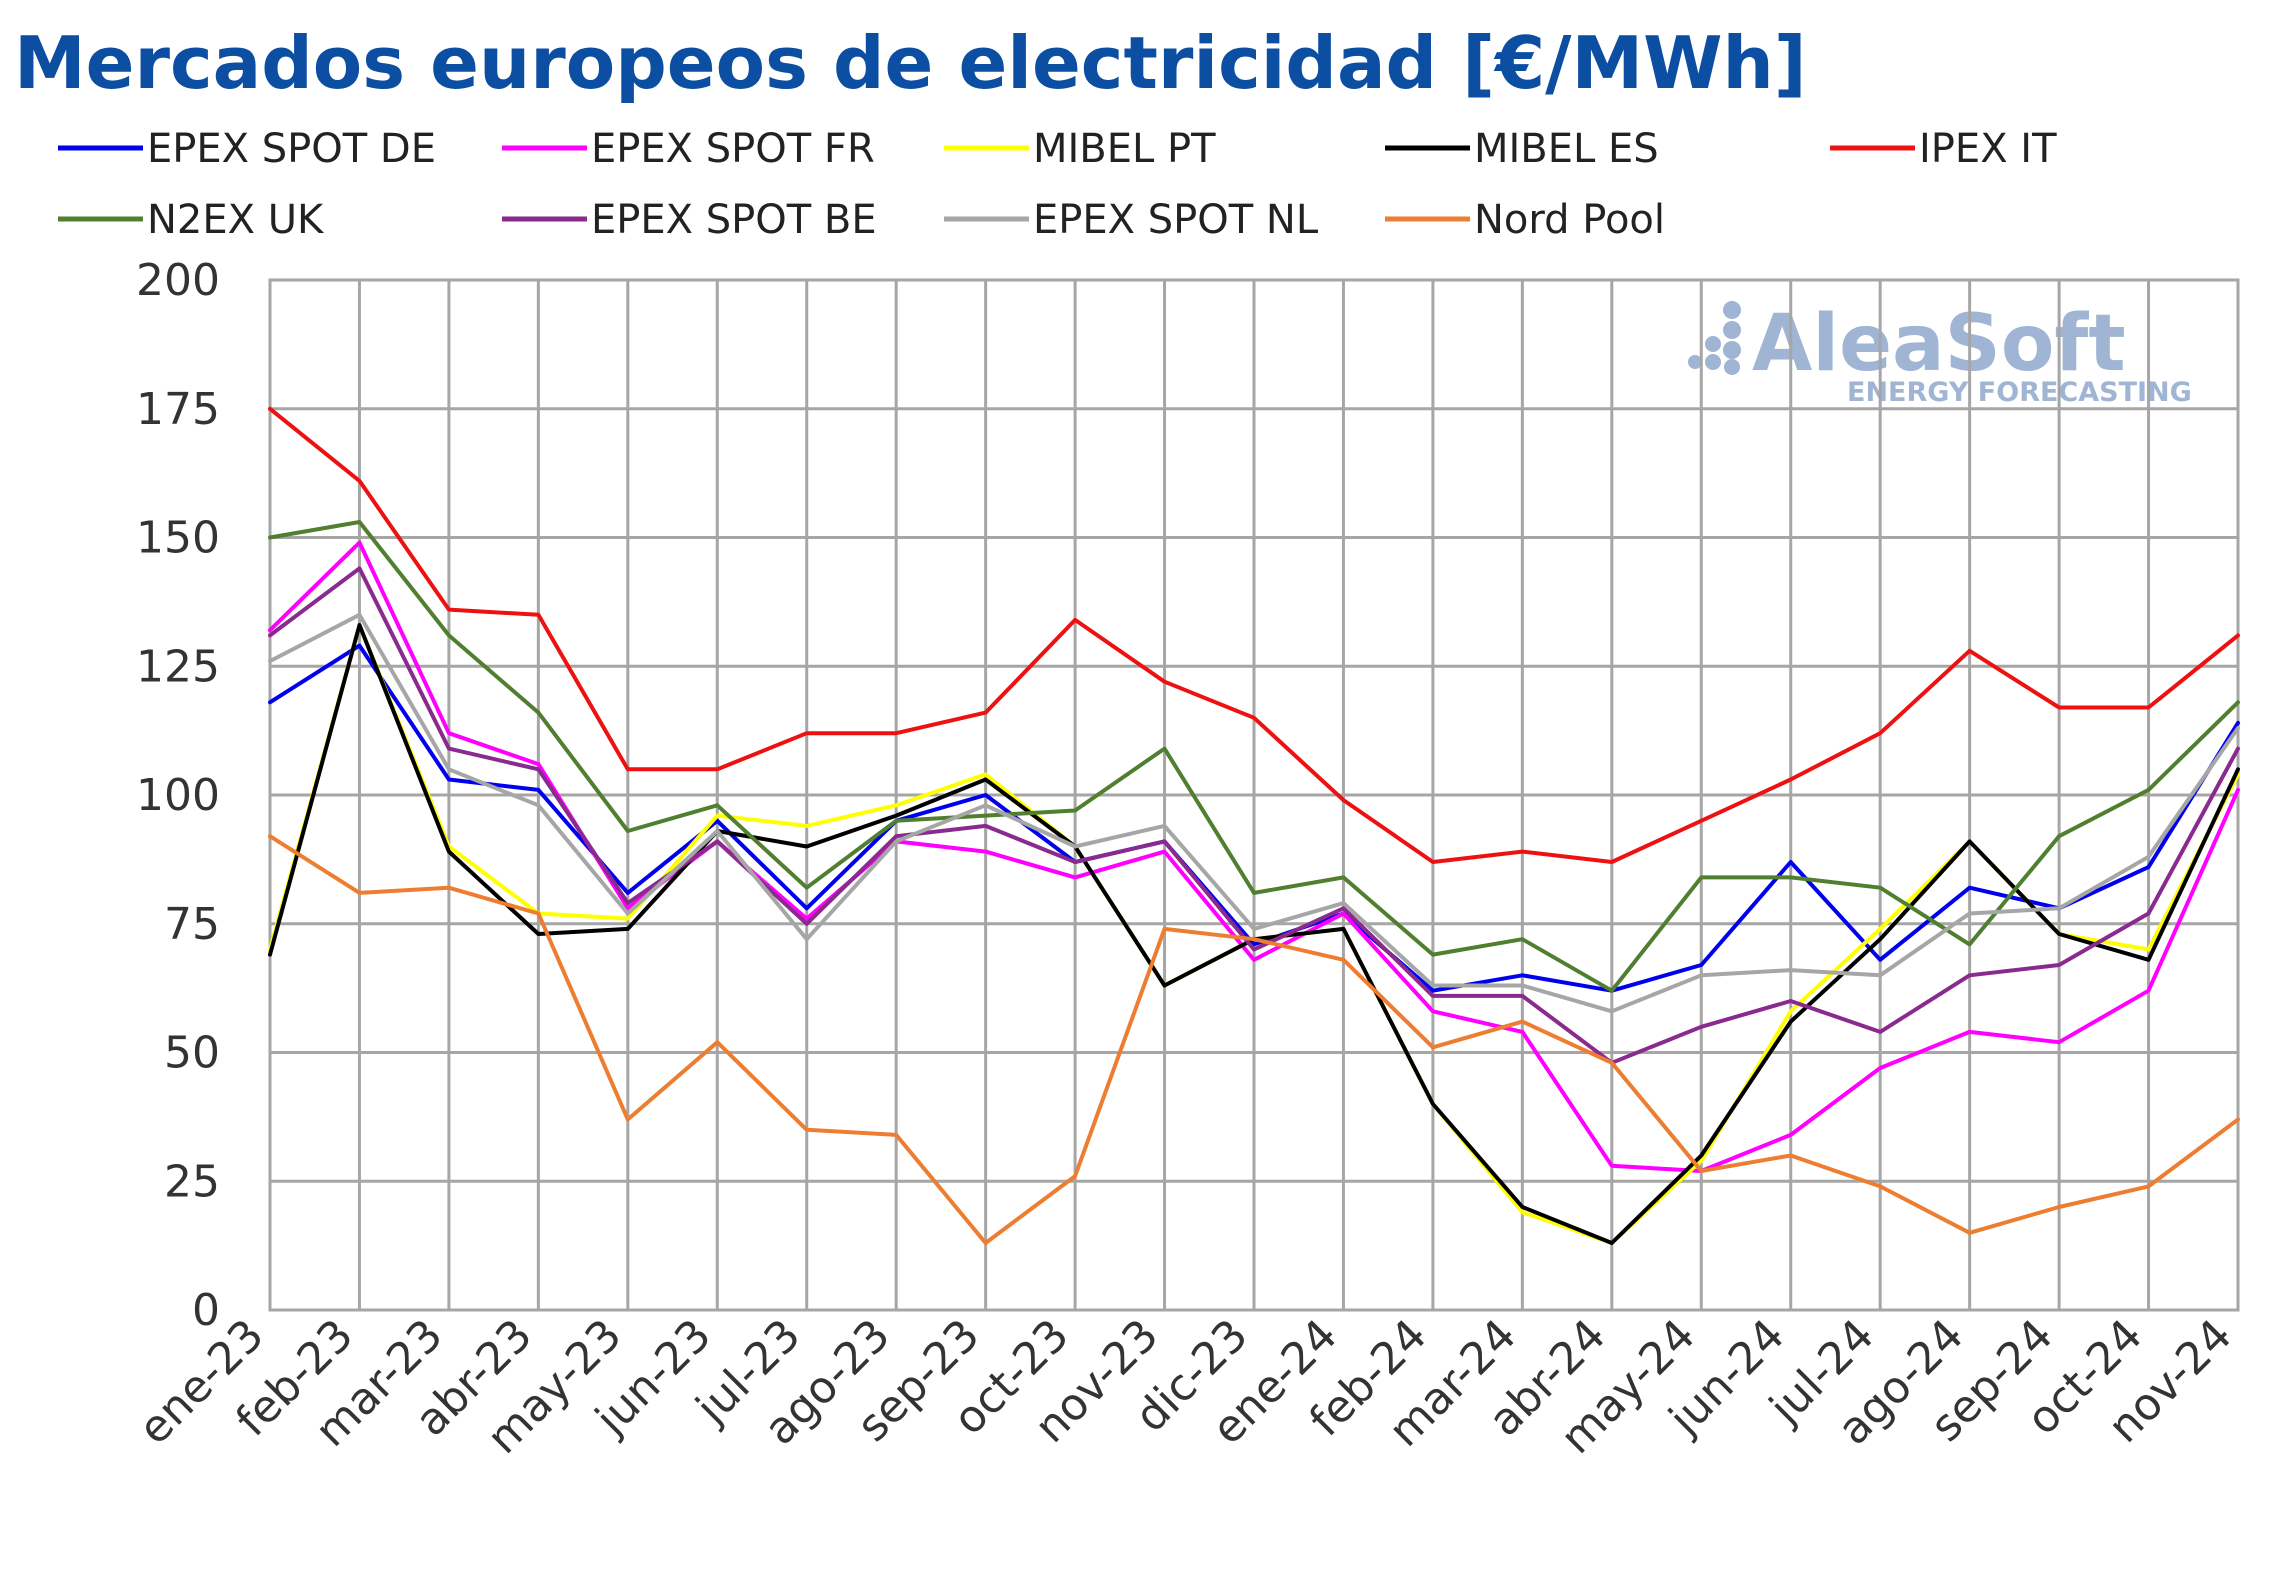 This screenshot has width=2282, height=1582. What do you see at coordinates (178, 538) in the screenshot?
I see `y-tick-label: 150` at bounding box center [178, 538].